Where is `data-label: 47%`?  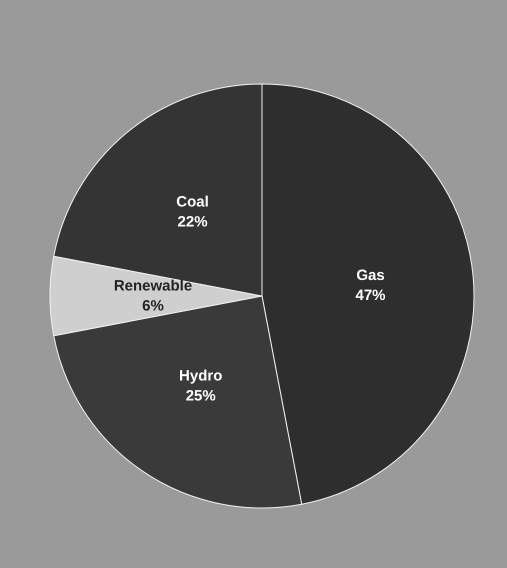
data-label: 47% is located at coordinates (371, 295).